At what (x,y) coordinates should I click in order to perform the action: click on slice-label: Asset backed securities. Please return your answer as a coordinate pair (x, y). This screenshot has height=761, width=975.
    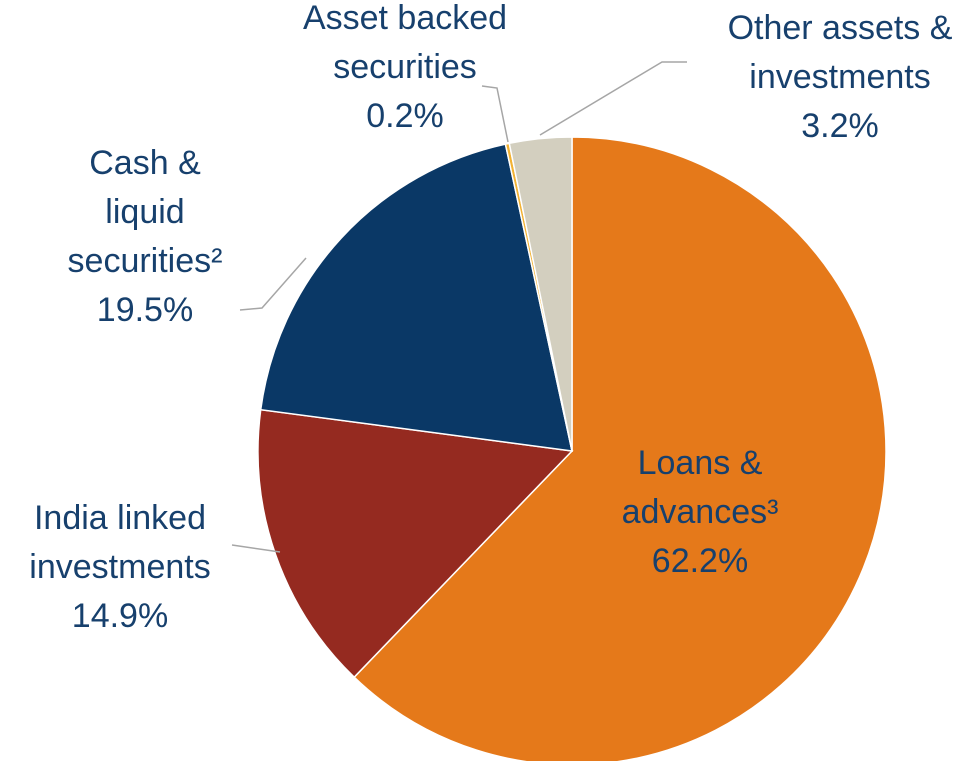
    Looking at the image, I should click on (405, 43).